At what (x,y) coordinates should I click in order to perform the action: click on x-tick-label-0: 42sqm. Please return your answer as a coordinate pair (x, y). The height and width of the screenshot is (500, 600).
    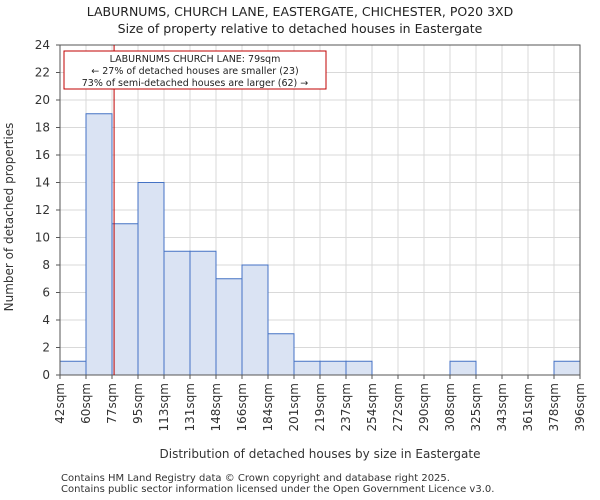
    Looking at the image, I should click on (60, 403).